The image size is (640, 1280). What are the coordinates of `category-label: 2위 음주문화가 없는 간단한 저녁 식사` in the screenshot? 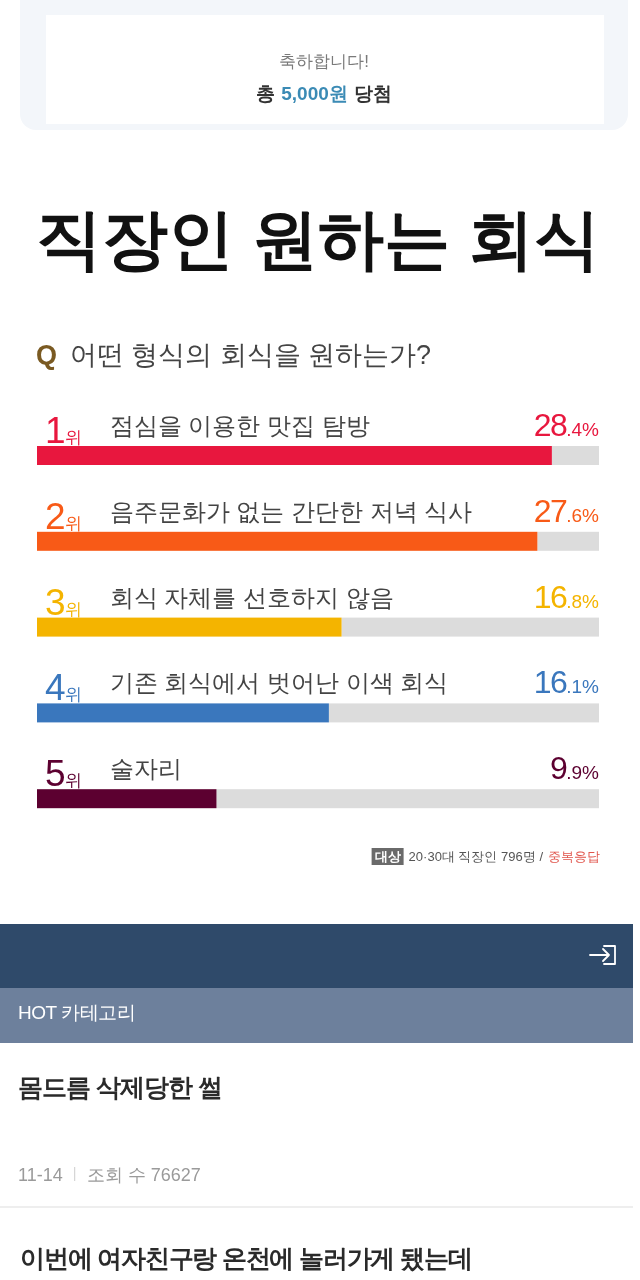 It's located at (259, 516).